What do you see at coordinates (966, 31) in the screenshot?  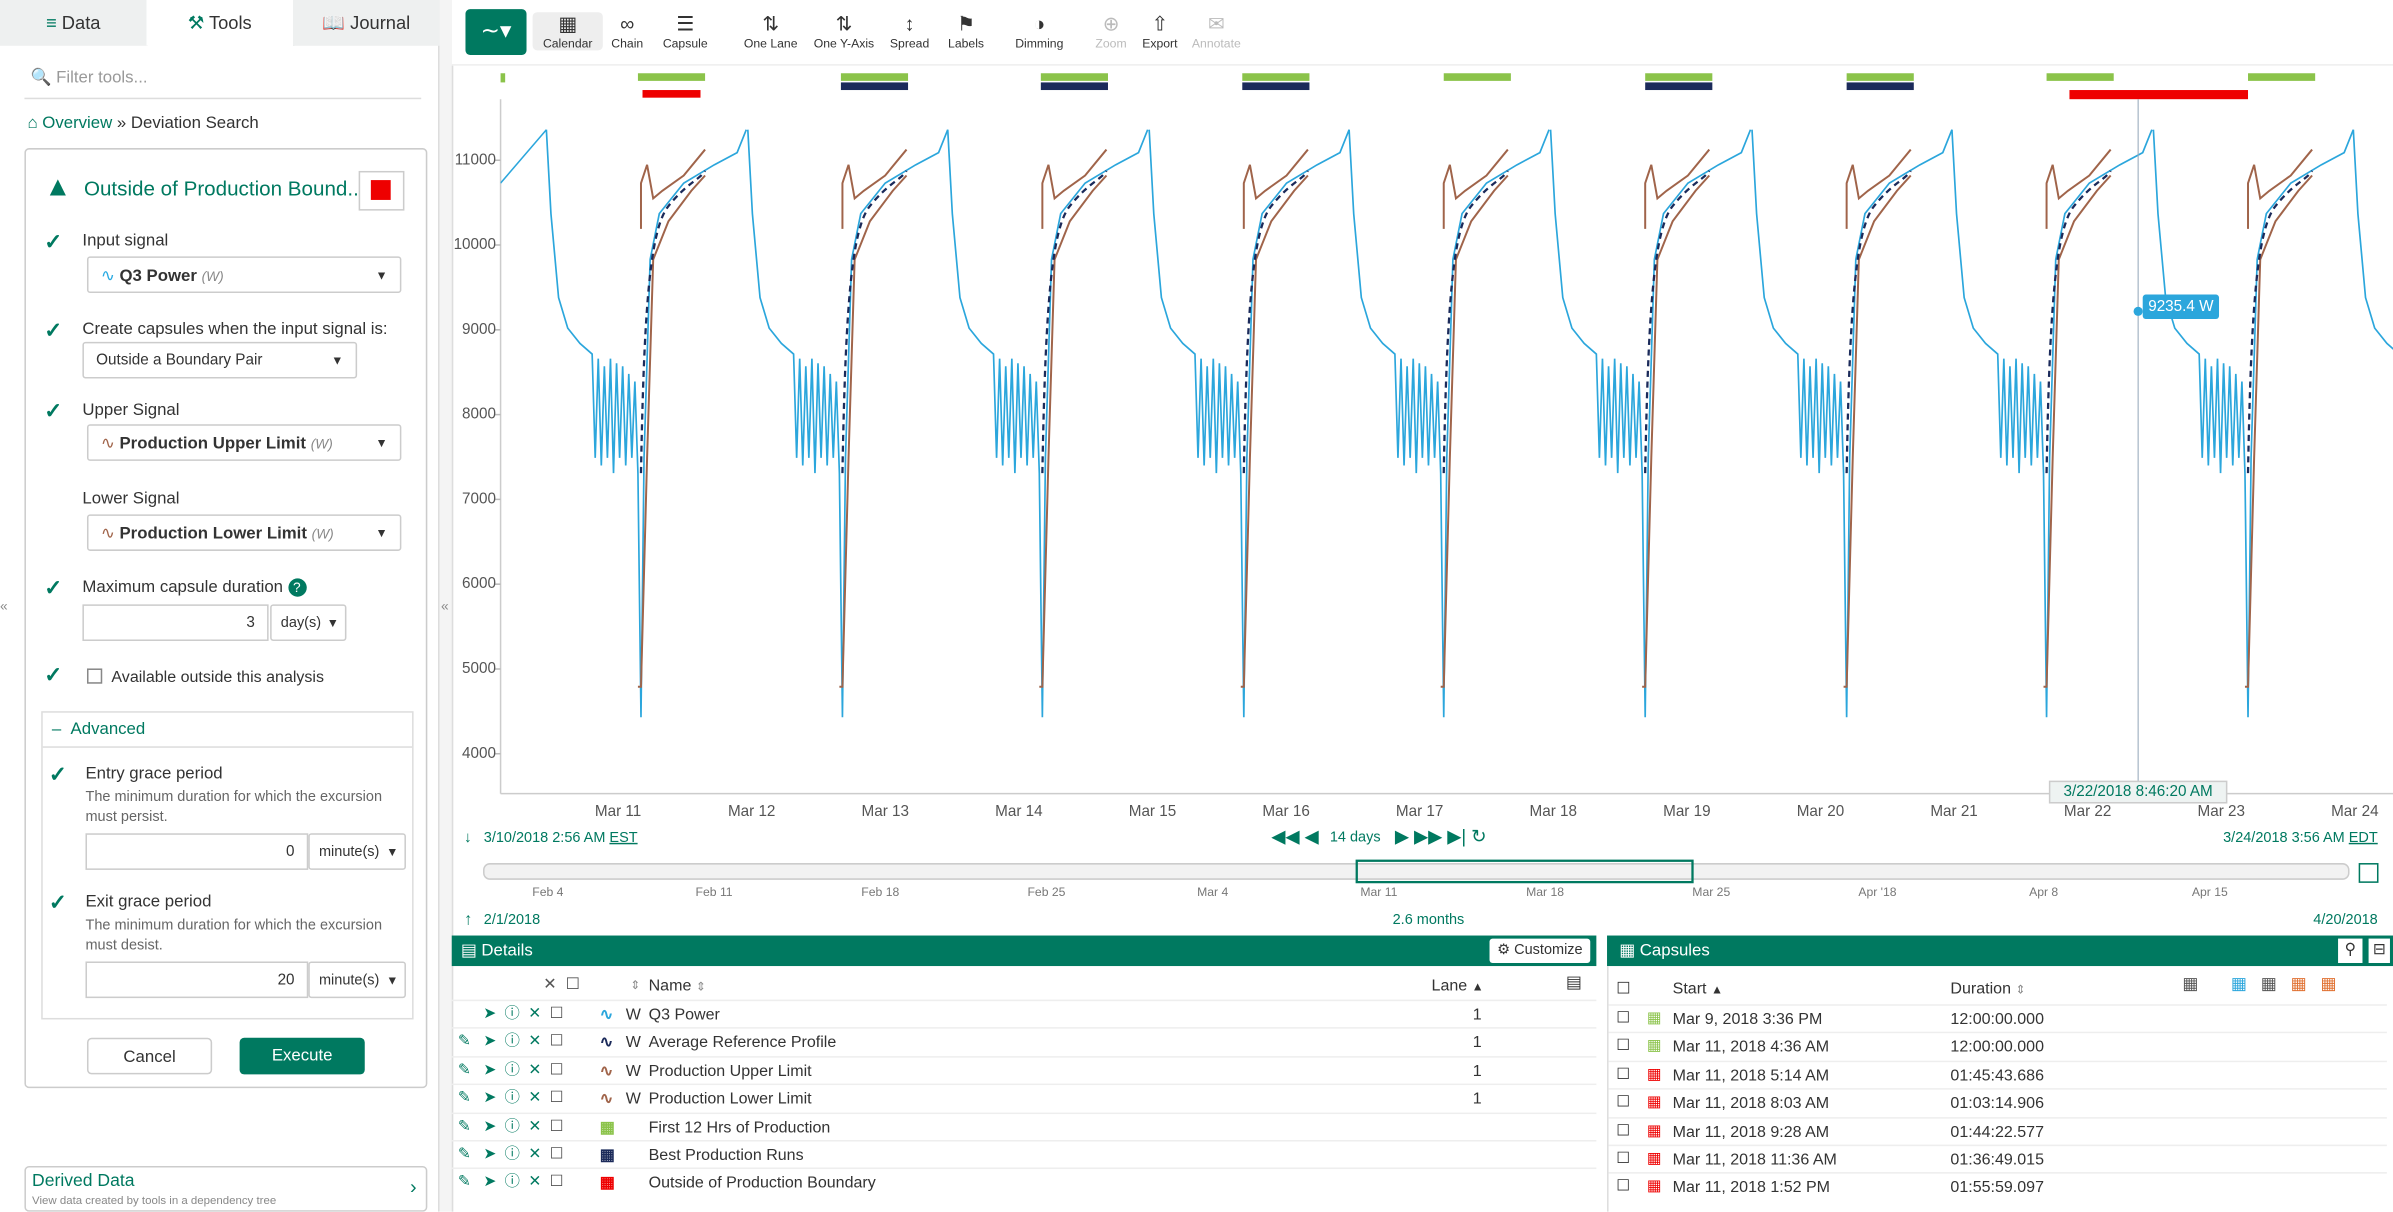 I see `toolbar-button: ⚑ Labels` at bounding box center [966, 31].